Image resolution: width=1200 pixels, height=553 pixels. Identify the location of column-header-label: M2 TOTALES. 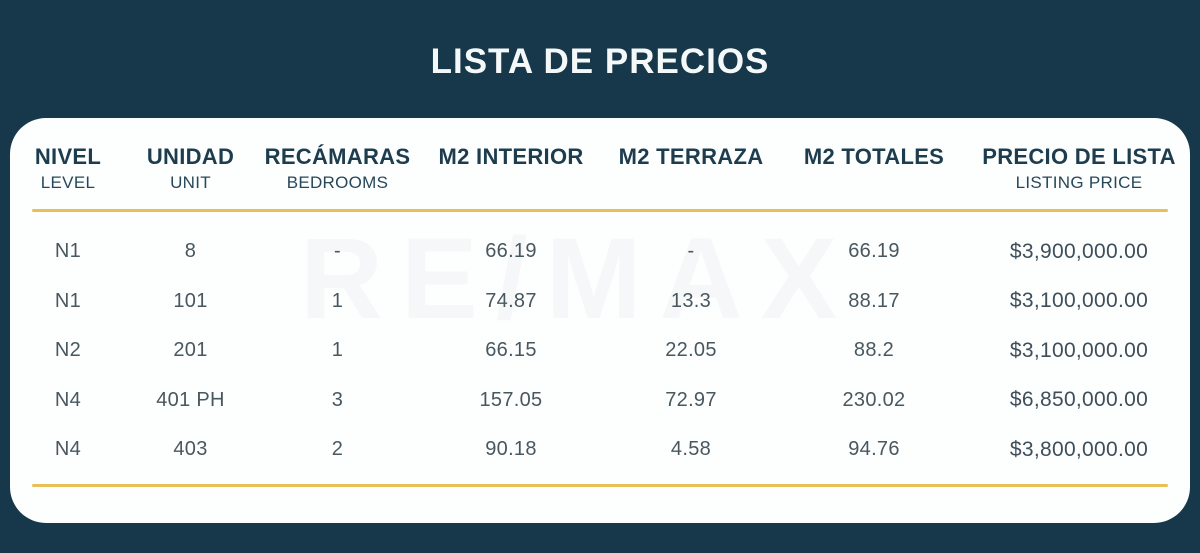
(874, 156).